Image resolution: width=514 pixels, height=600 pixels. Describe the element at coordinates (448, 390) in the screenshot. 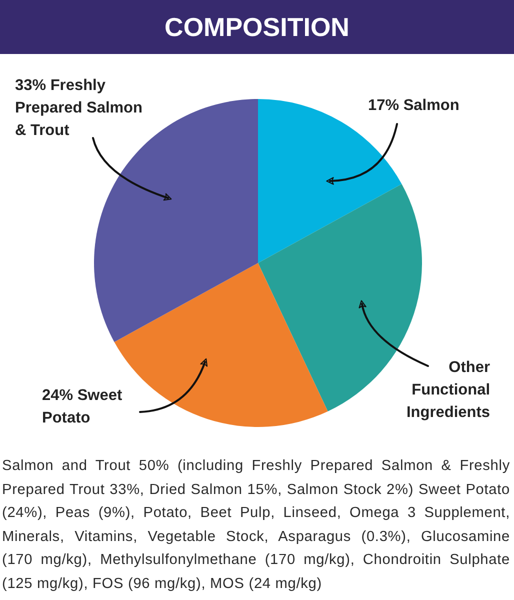

I see `slice-label: Other Functional Ingredients` at that location.